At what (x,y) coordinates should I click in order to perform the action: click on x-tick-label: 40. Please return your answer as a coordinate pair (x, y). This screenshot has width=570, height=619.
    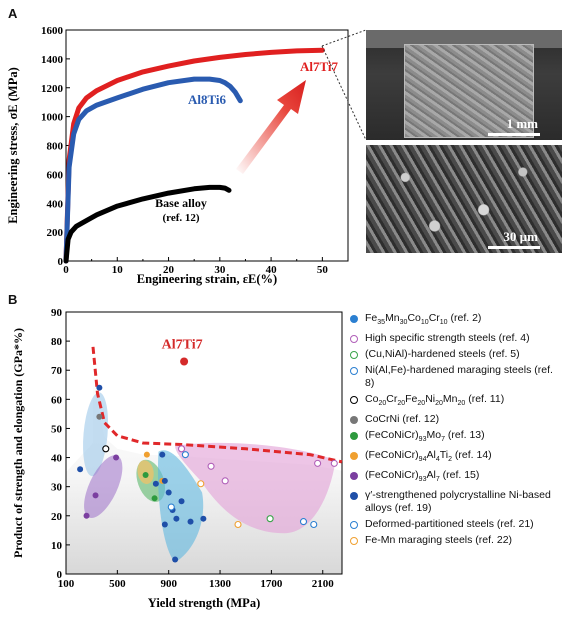
    Looking at the image, I should click on (272, 270).